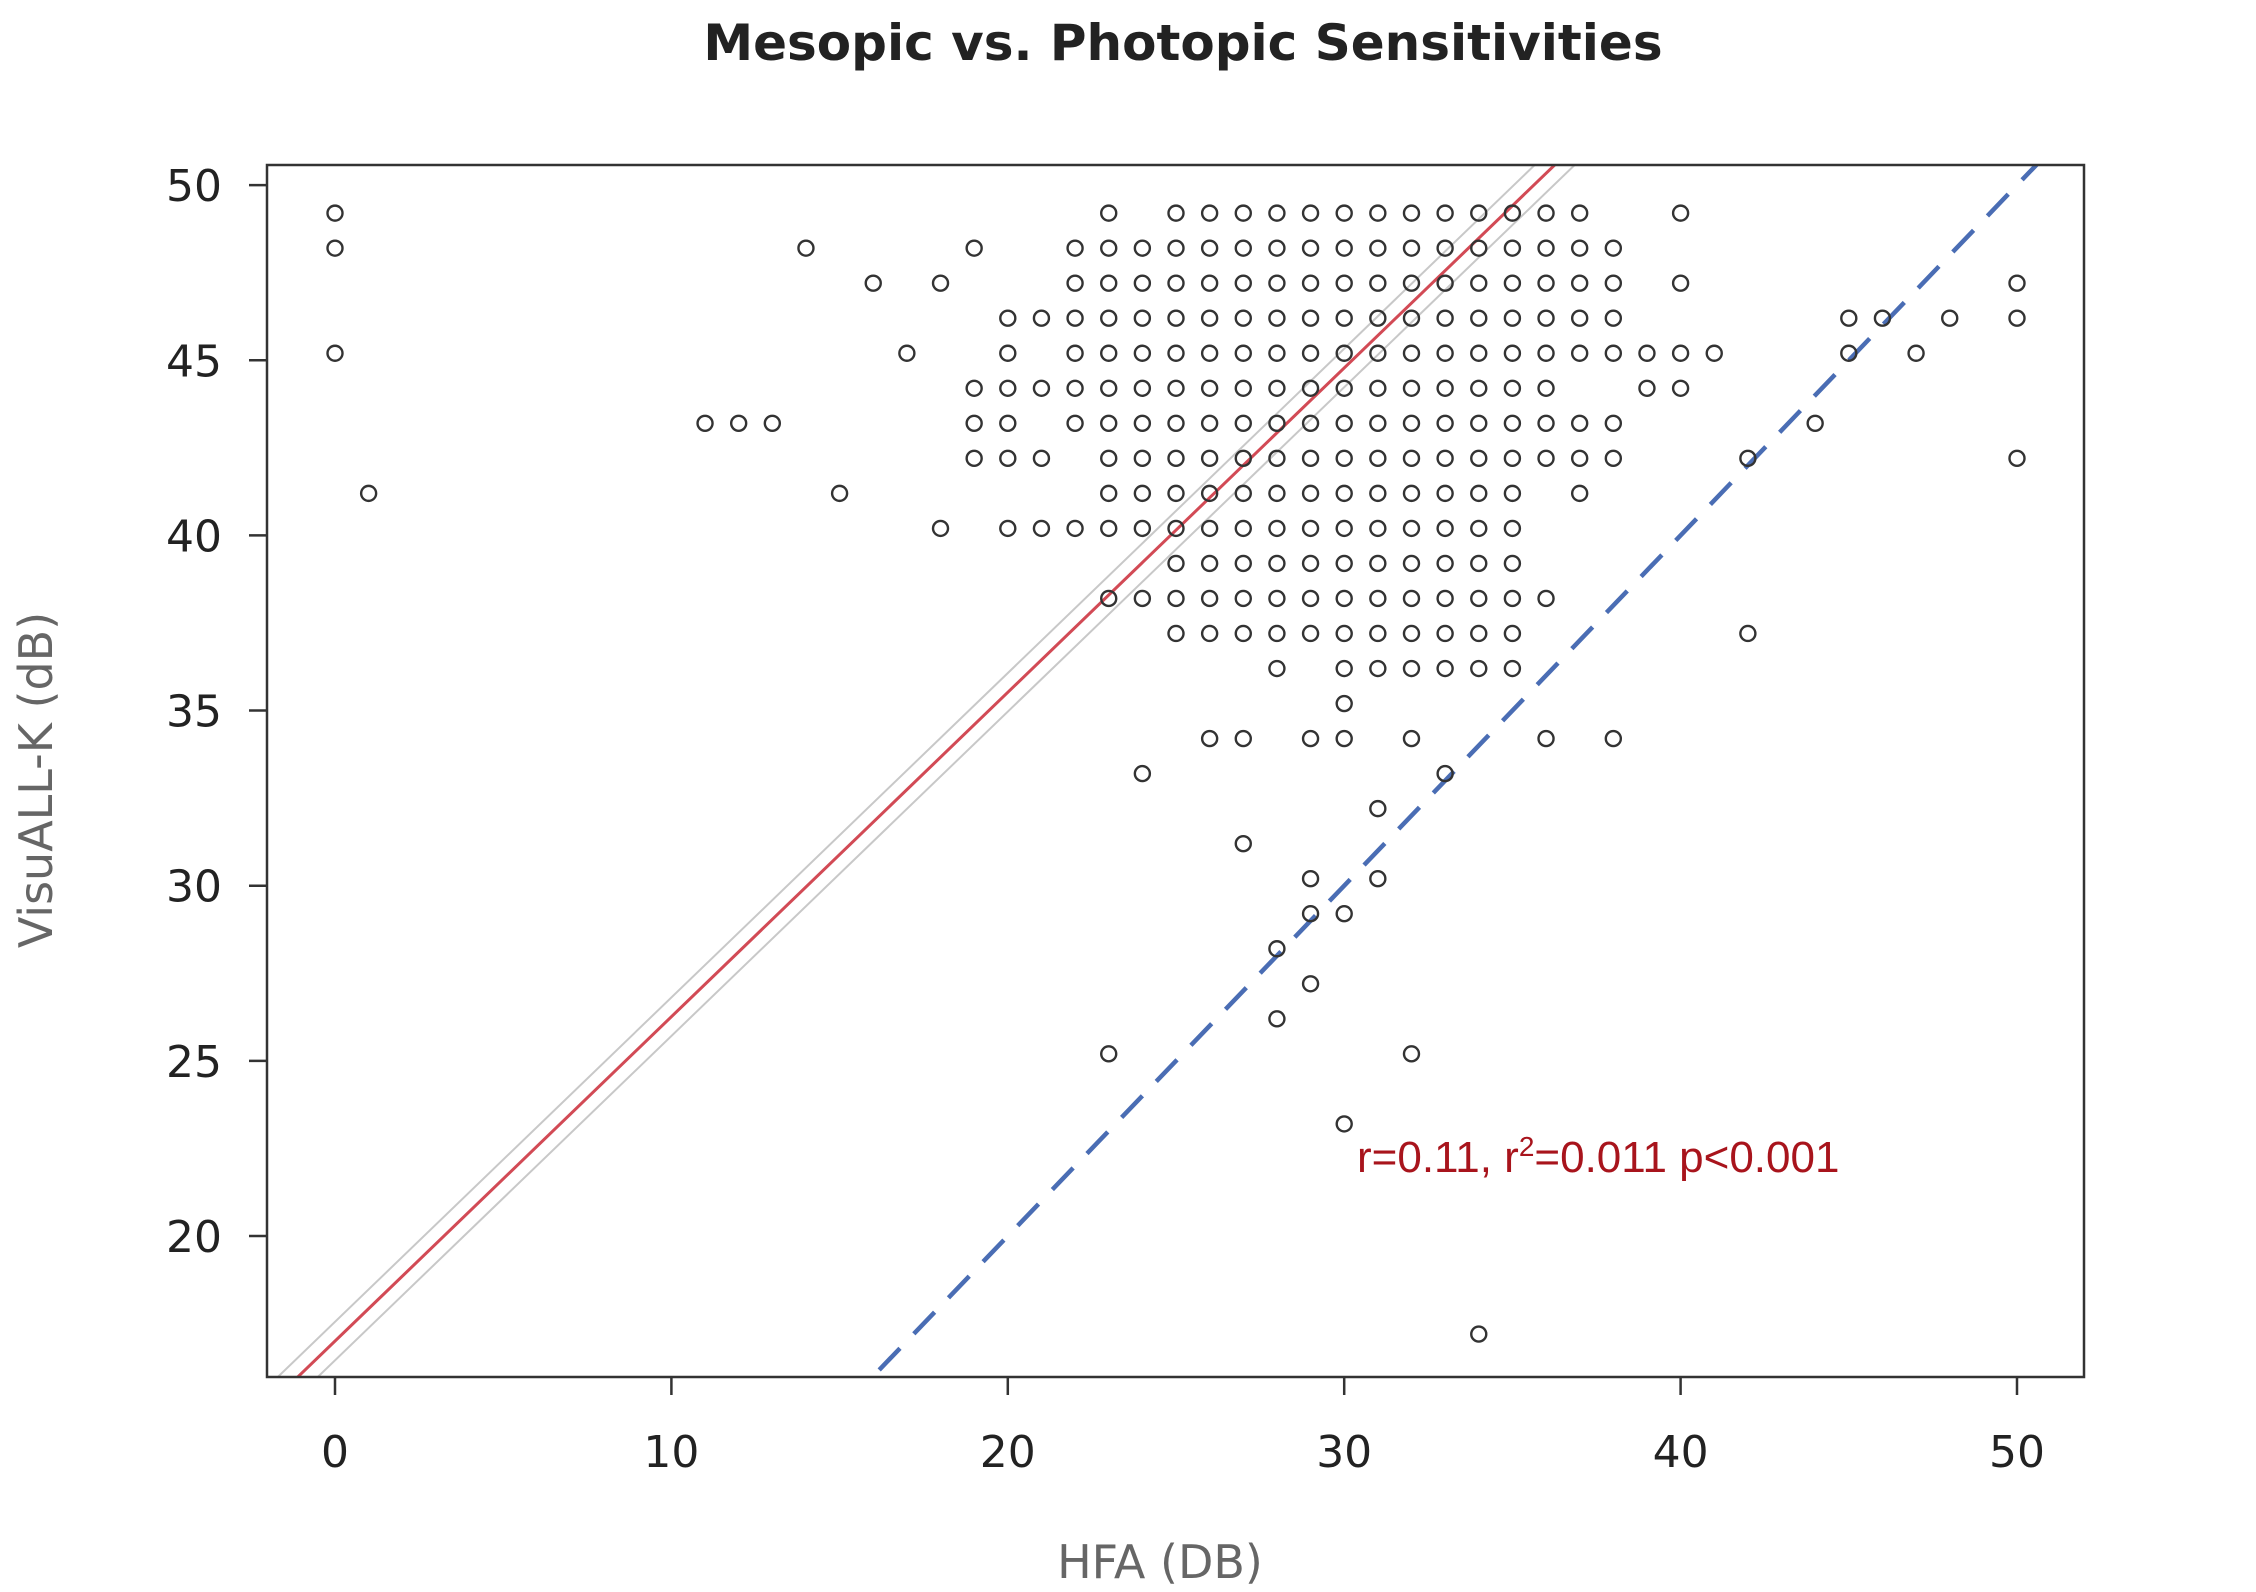 The image size is (2256, 1592). What do you see at coordinates (36, 780) in the screenshot?
I see `y-axis-label: VisuALL-K (dB)` at bounding box center [36, 780].